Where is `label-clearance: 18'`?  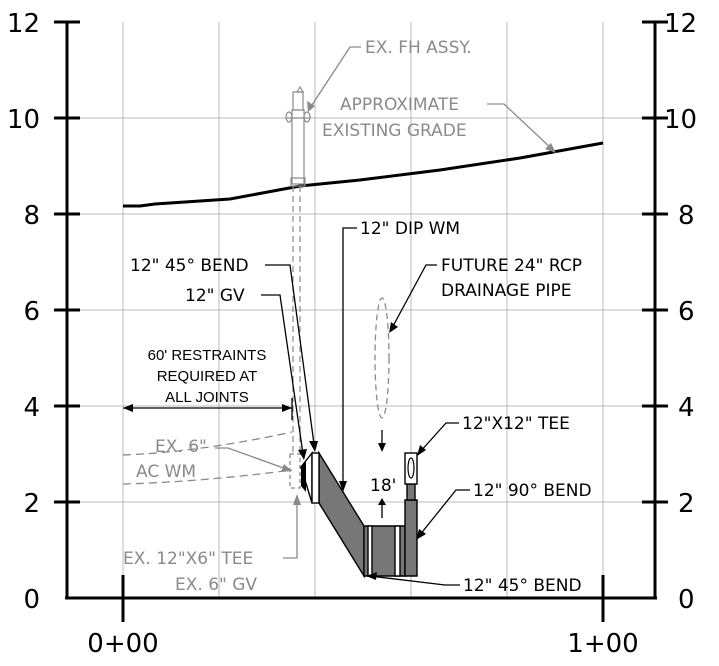 label-clearance: 18' is located at coordinates (383, 486).